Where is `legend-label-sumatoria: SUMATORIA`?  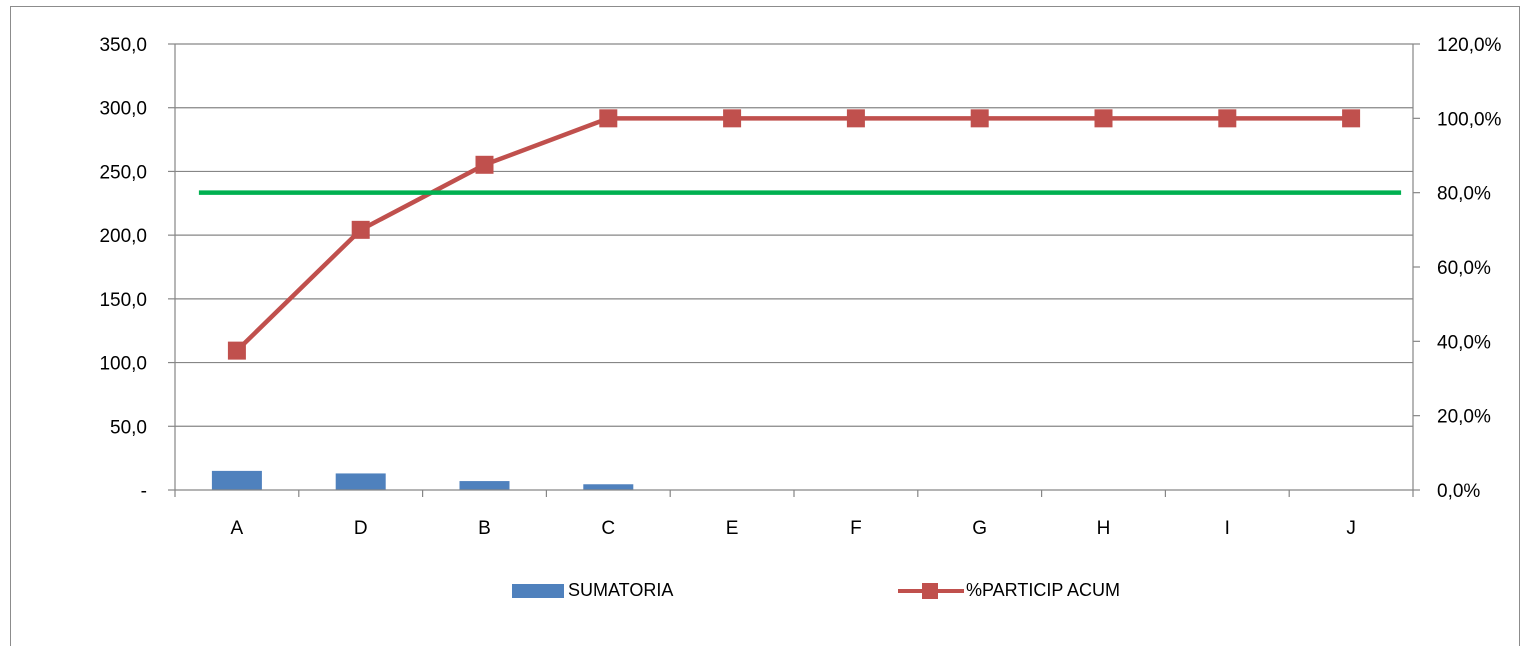
legend-label-sumatoria: SUMATORIA is located at coordinates (621, 590).